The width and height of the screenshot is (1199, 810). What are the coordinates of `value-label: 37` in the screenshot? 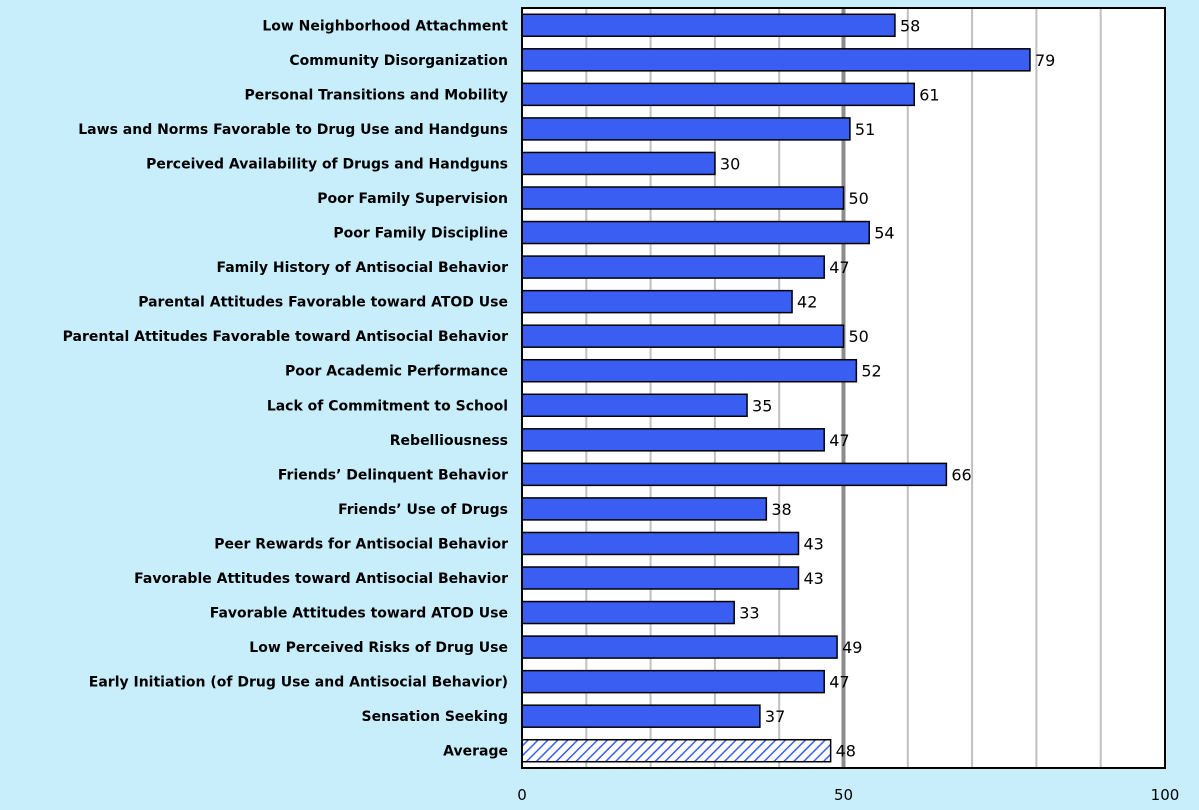 It's located at (775, 716).